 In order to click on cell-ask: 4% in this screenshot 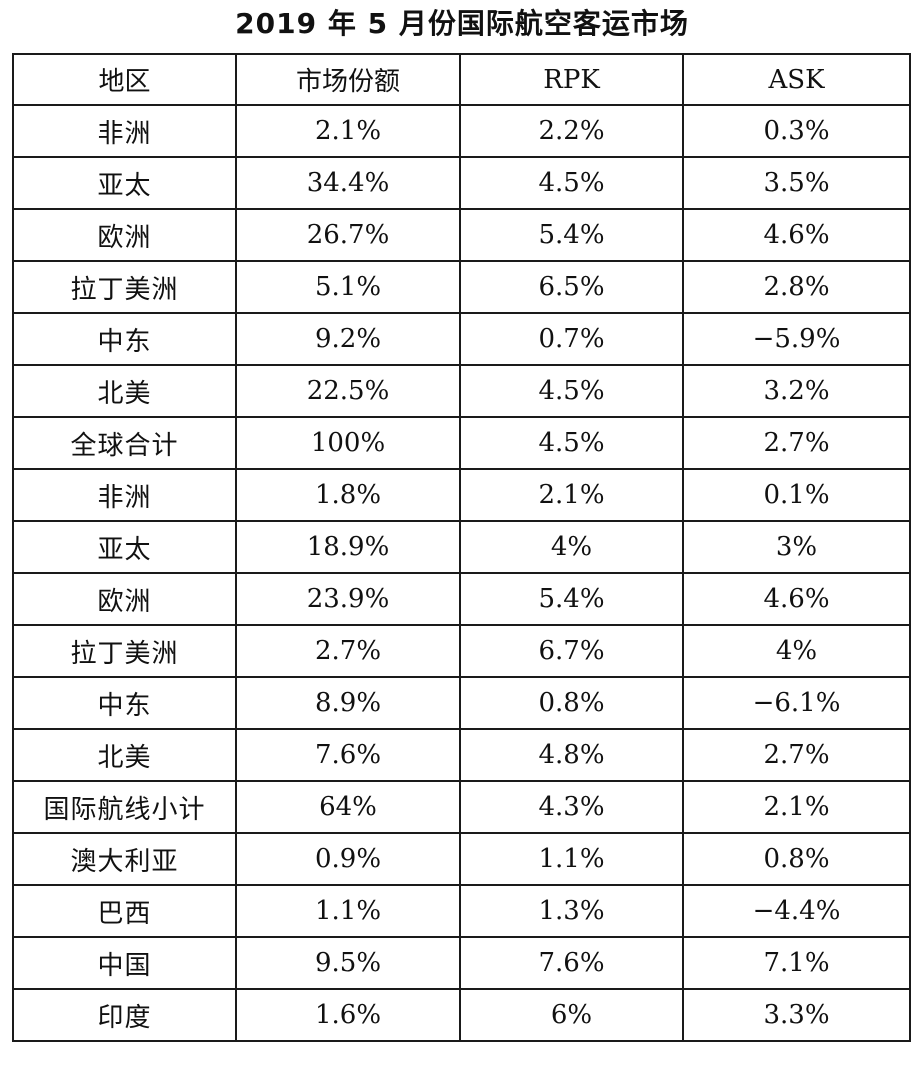, I will do `click(796, 651)`.